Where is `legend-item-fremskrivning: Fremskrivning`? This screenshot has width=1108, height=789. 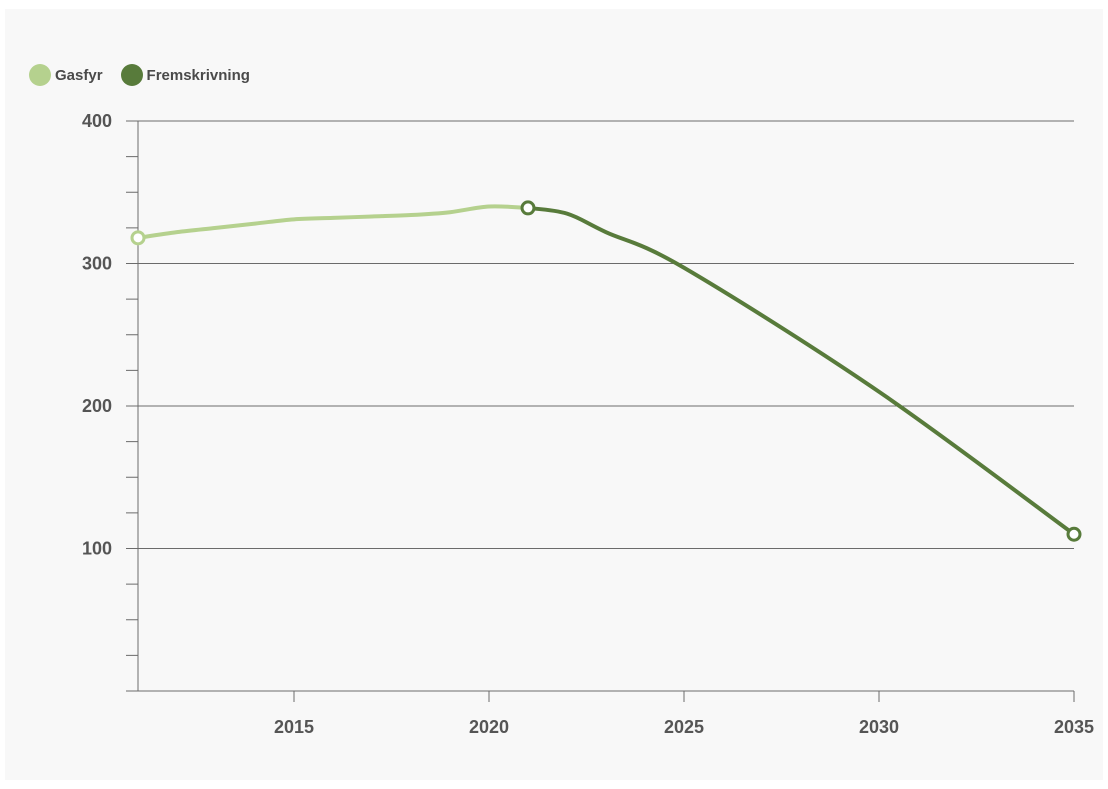
legend-item-fremskrivning: Fremskrivning is located at coordinates (185, 75).